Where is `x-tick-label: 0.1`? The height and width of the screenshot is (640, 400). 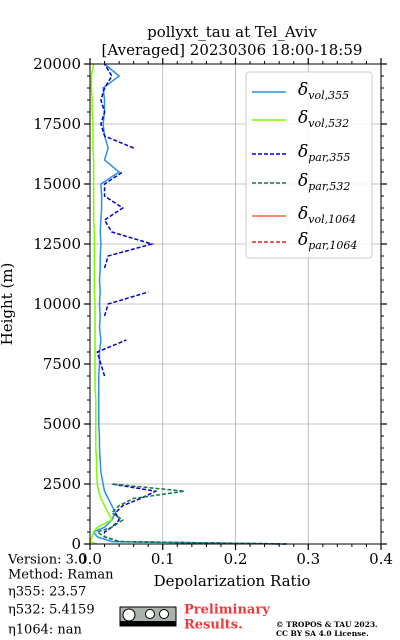 x-tick-label: 0.1 is located at coordinates (163, 559).